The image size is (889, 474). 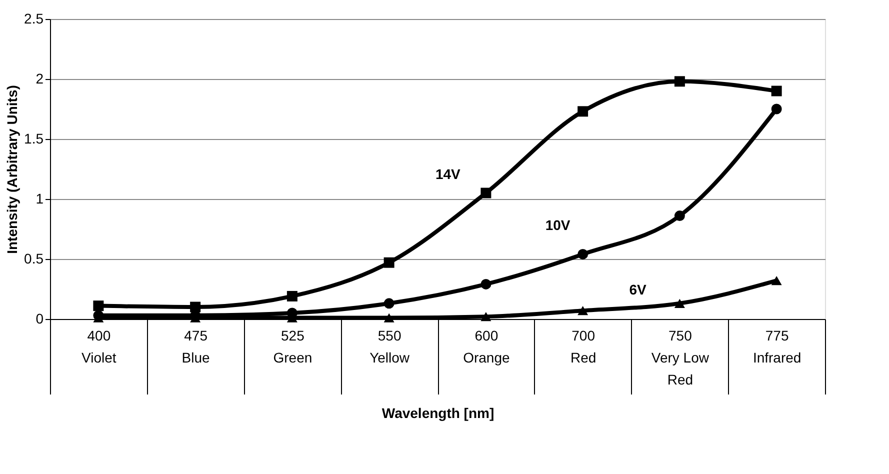 I want to click on x-axis-title: Wavelength [nm], so click(x=438, y=413).